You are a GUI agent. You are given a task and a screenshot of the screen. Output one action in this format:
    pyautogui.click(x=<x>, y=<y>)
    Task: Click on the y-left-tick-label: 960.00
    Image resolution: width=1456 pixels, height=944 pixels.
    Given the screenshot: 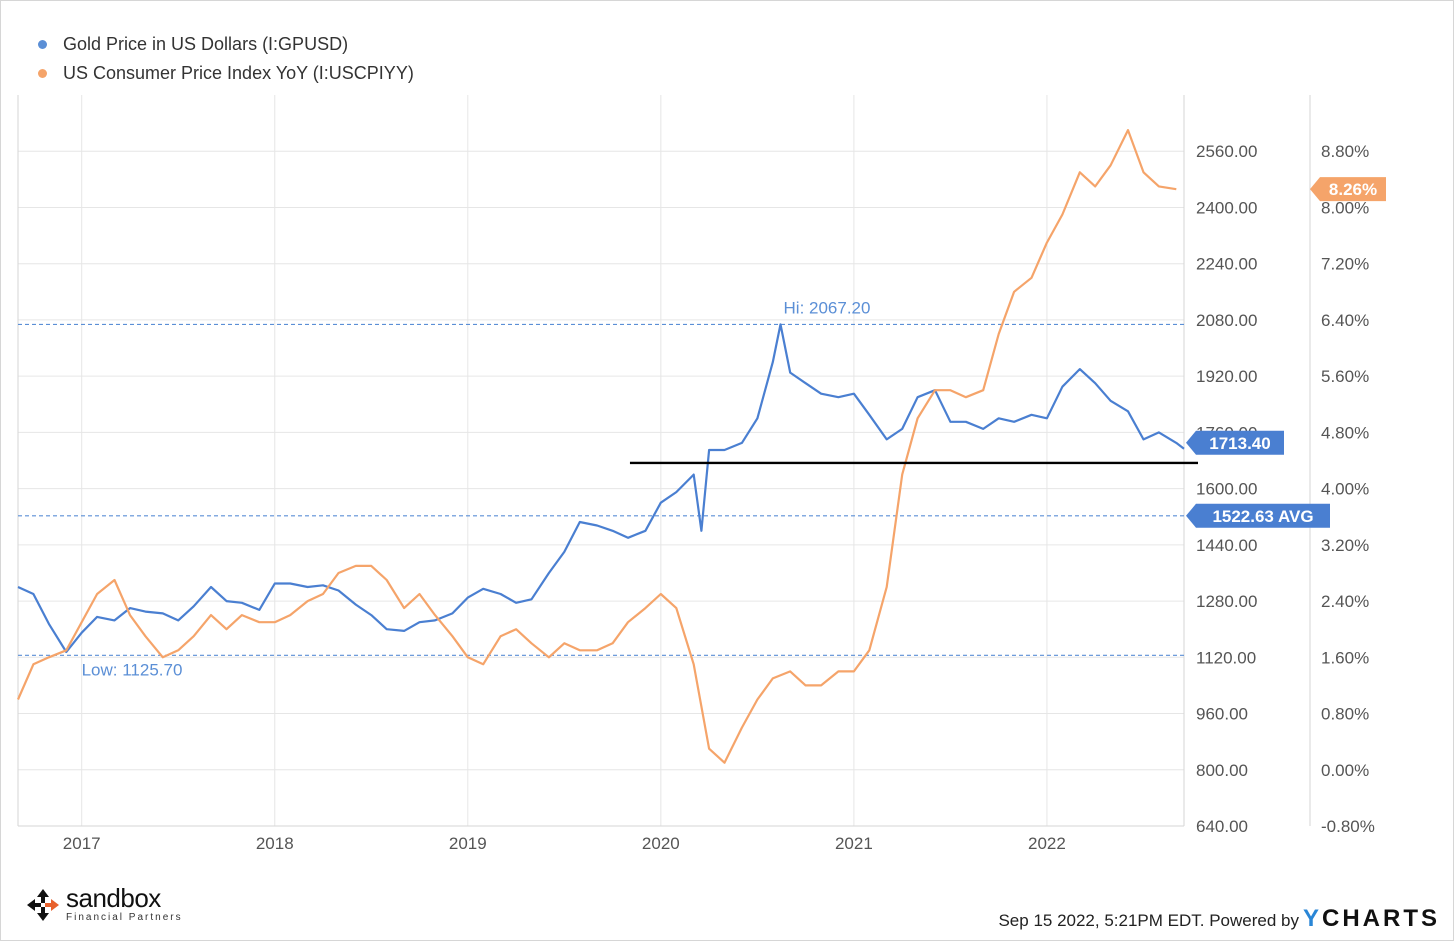 What is the action you would take?
    pyautogui.click(x=1222, y=714)
    